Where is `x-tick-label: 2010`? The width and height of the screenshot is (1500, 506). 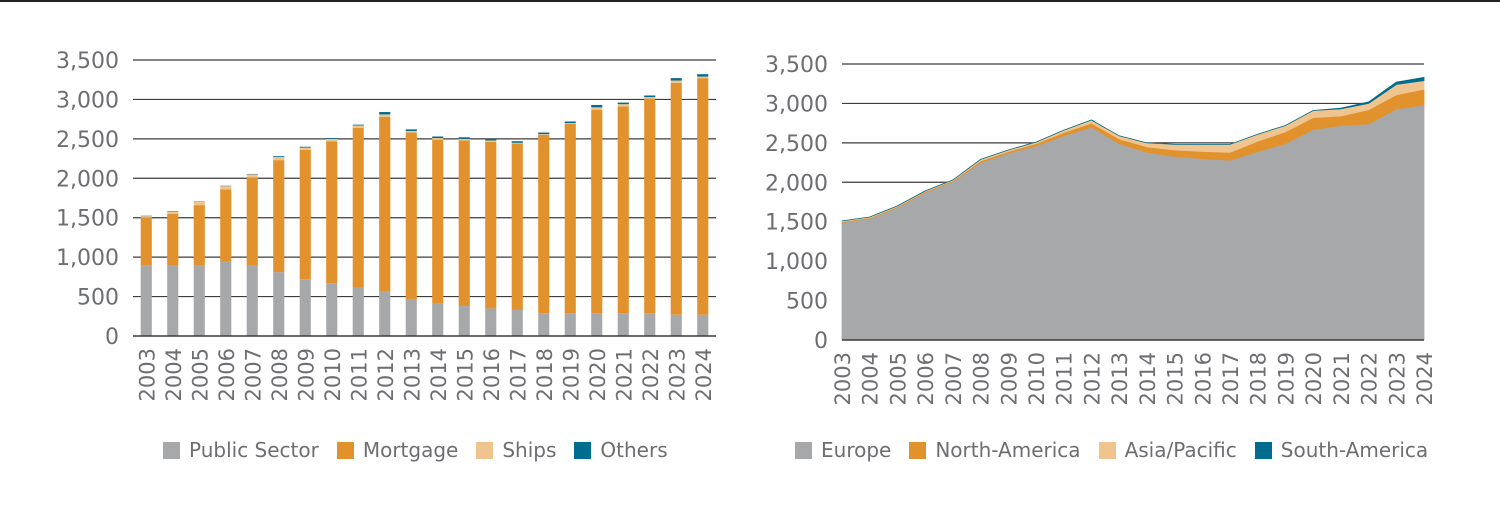 x-tick-label: 2010 is located at coordinates (333, 374).